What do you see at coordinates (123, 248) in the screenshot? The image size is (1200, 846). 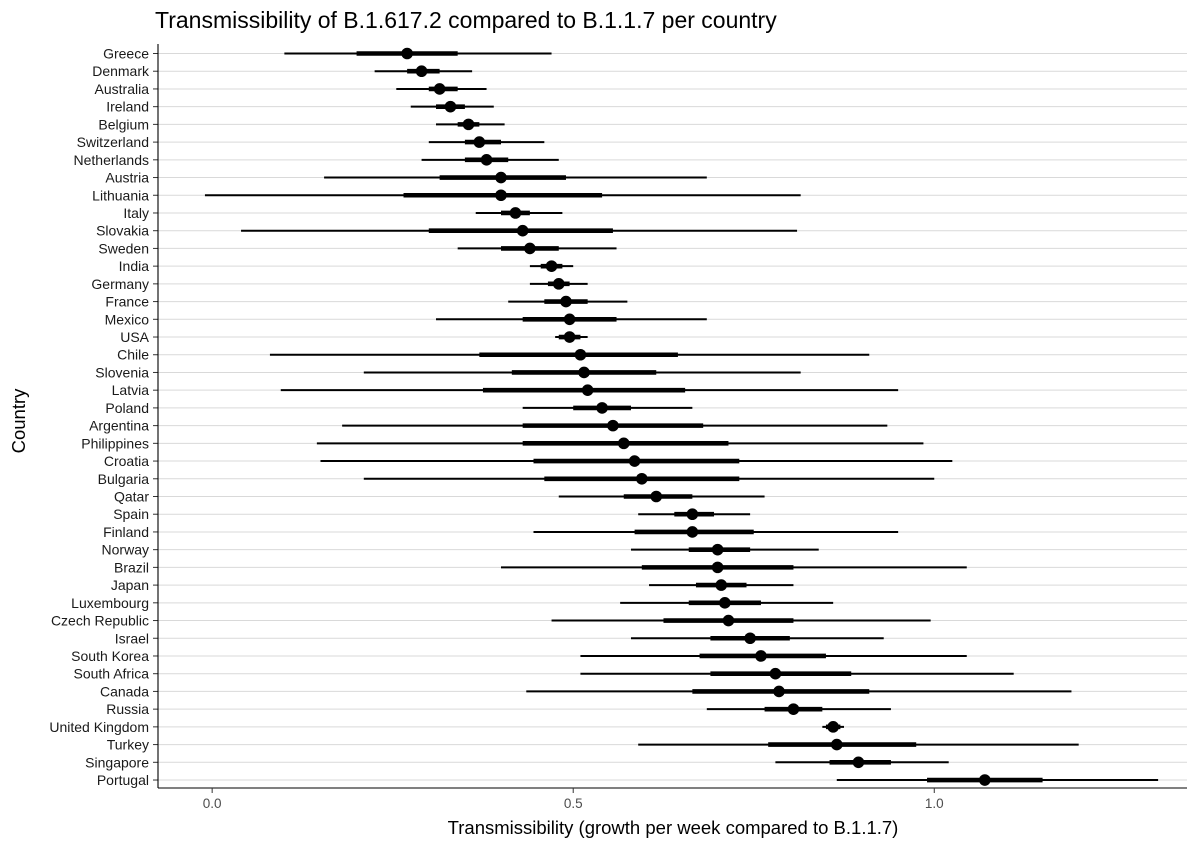 I see `y-tick-label: Sweden` at bounding box center [123, 248].